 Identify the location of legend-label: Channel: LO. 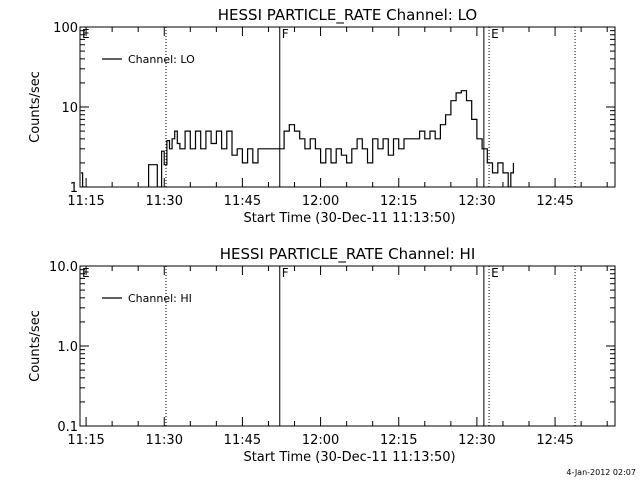
(161, 59).